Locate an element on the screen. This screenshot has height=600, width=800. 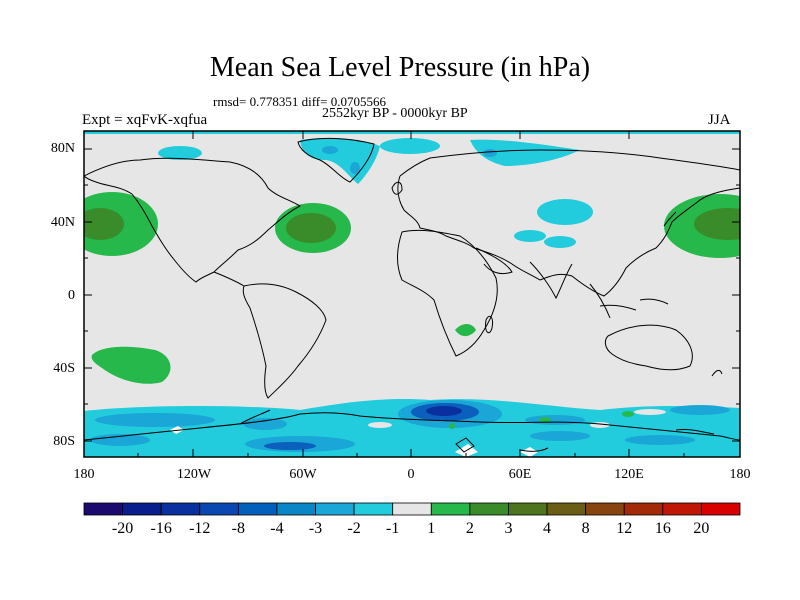
season-label: JJA is located at coordinates (719, 120).